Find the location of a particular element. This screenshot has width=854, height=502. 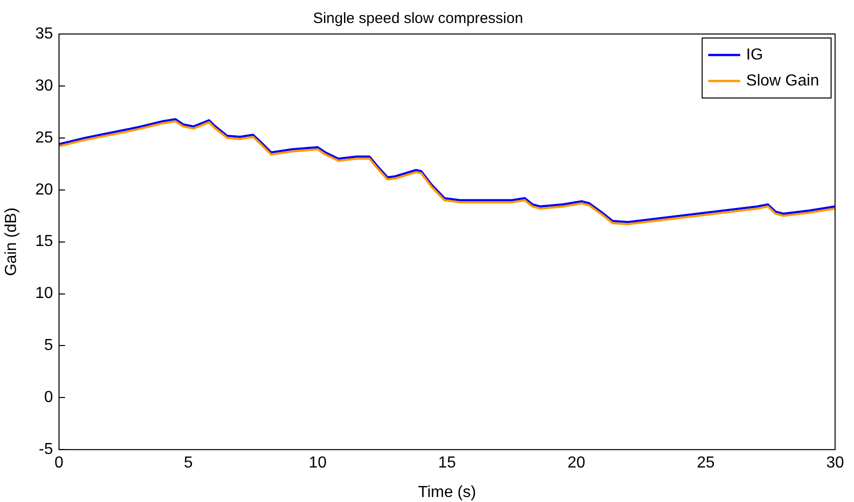

x-tick-label: 5 is located at coordinates (188, 463).